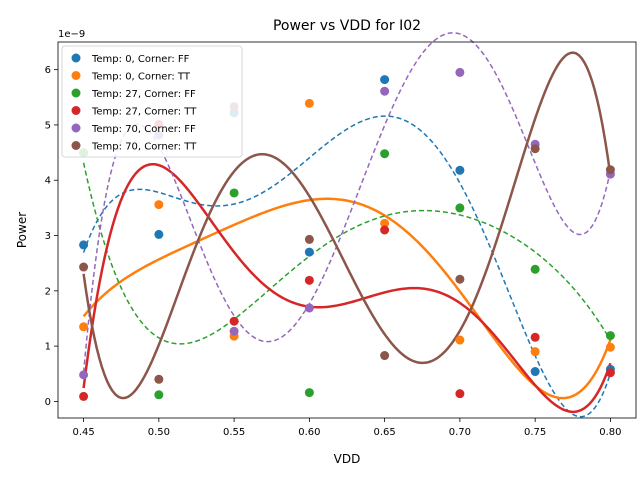 This screenshot has height=480, width=640. Describe the element at coordinates (610, 432) in the screenshot. I see `x-tick-label: 0.80` at that location.